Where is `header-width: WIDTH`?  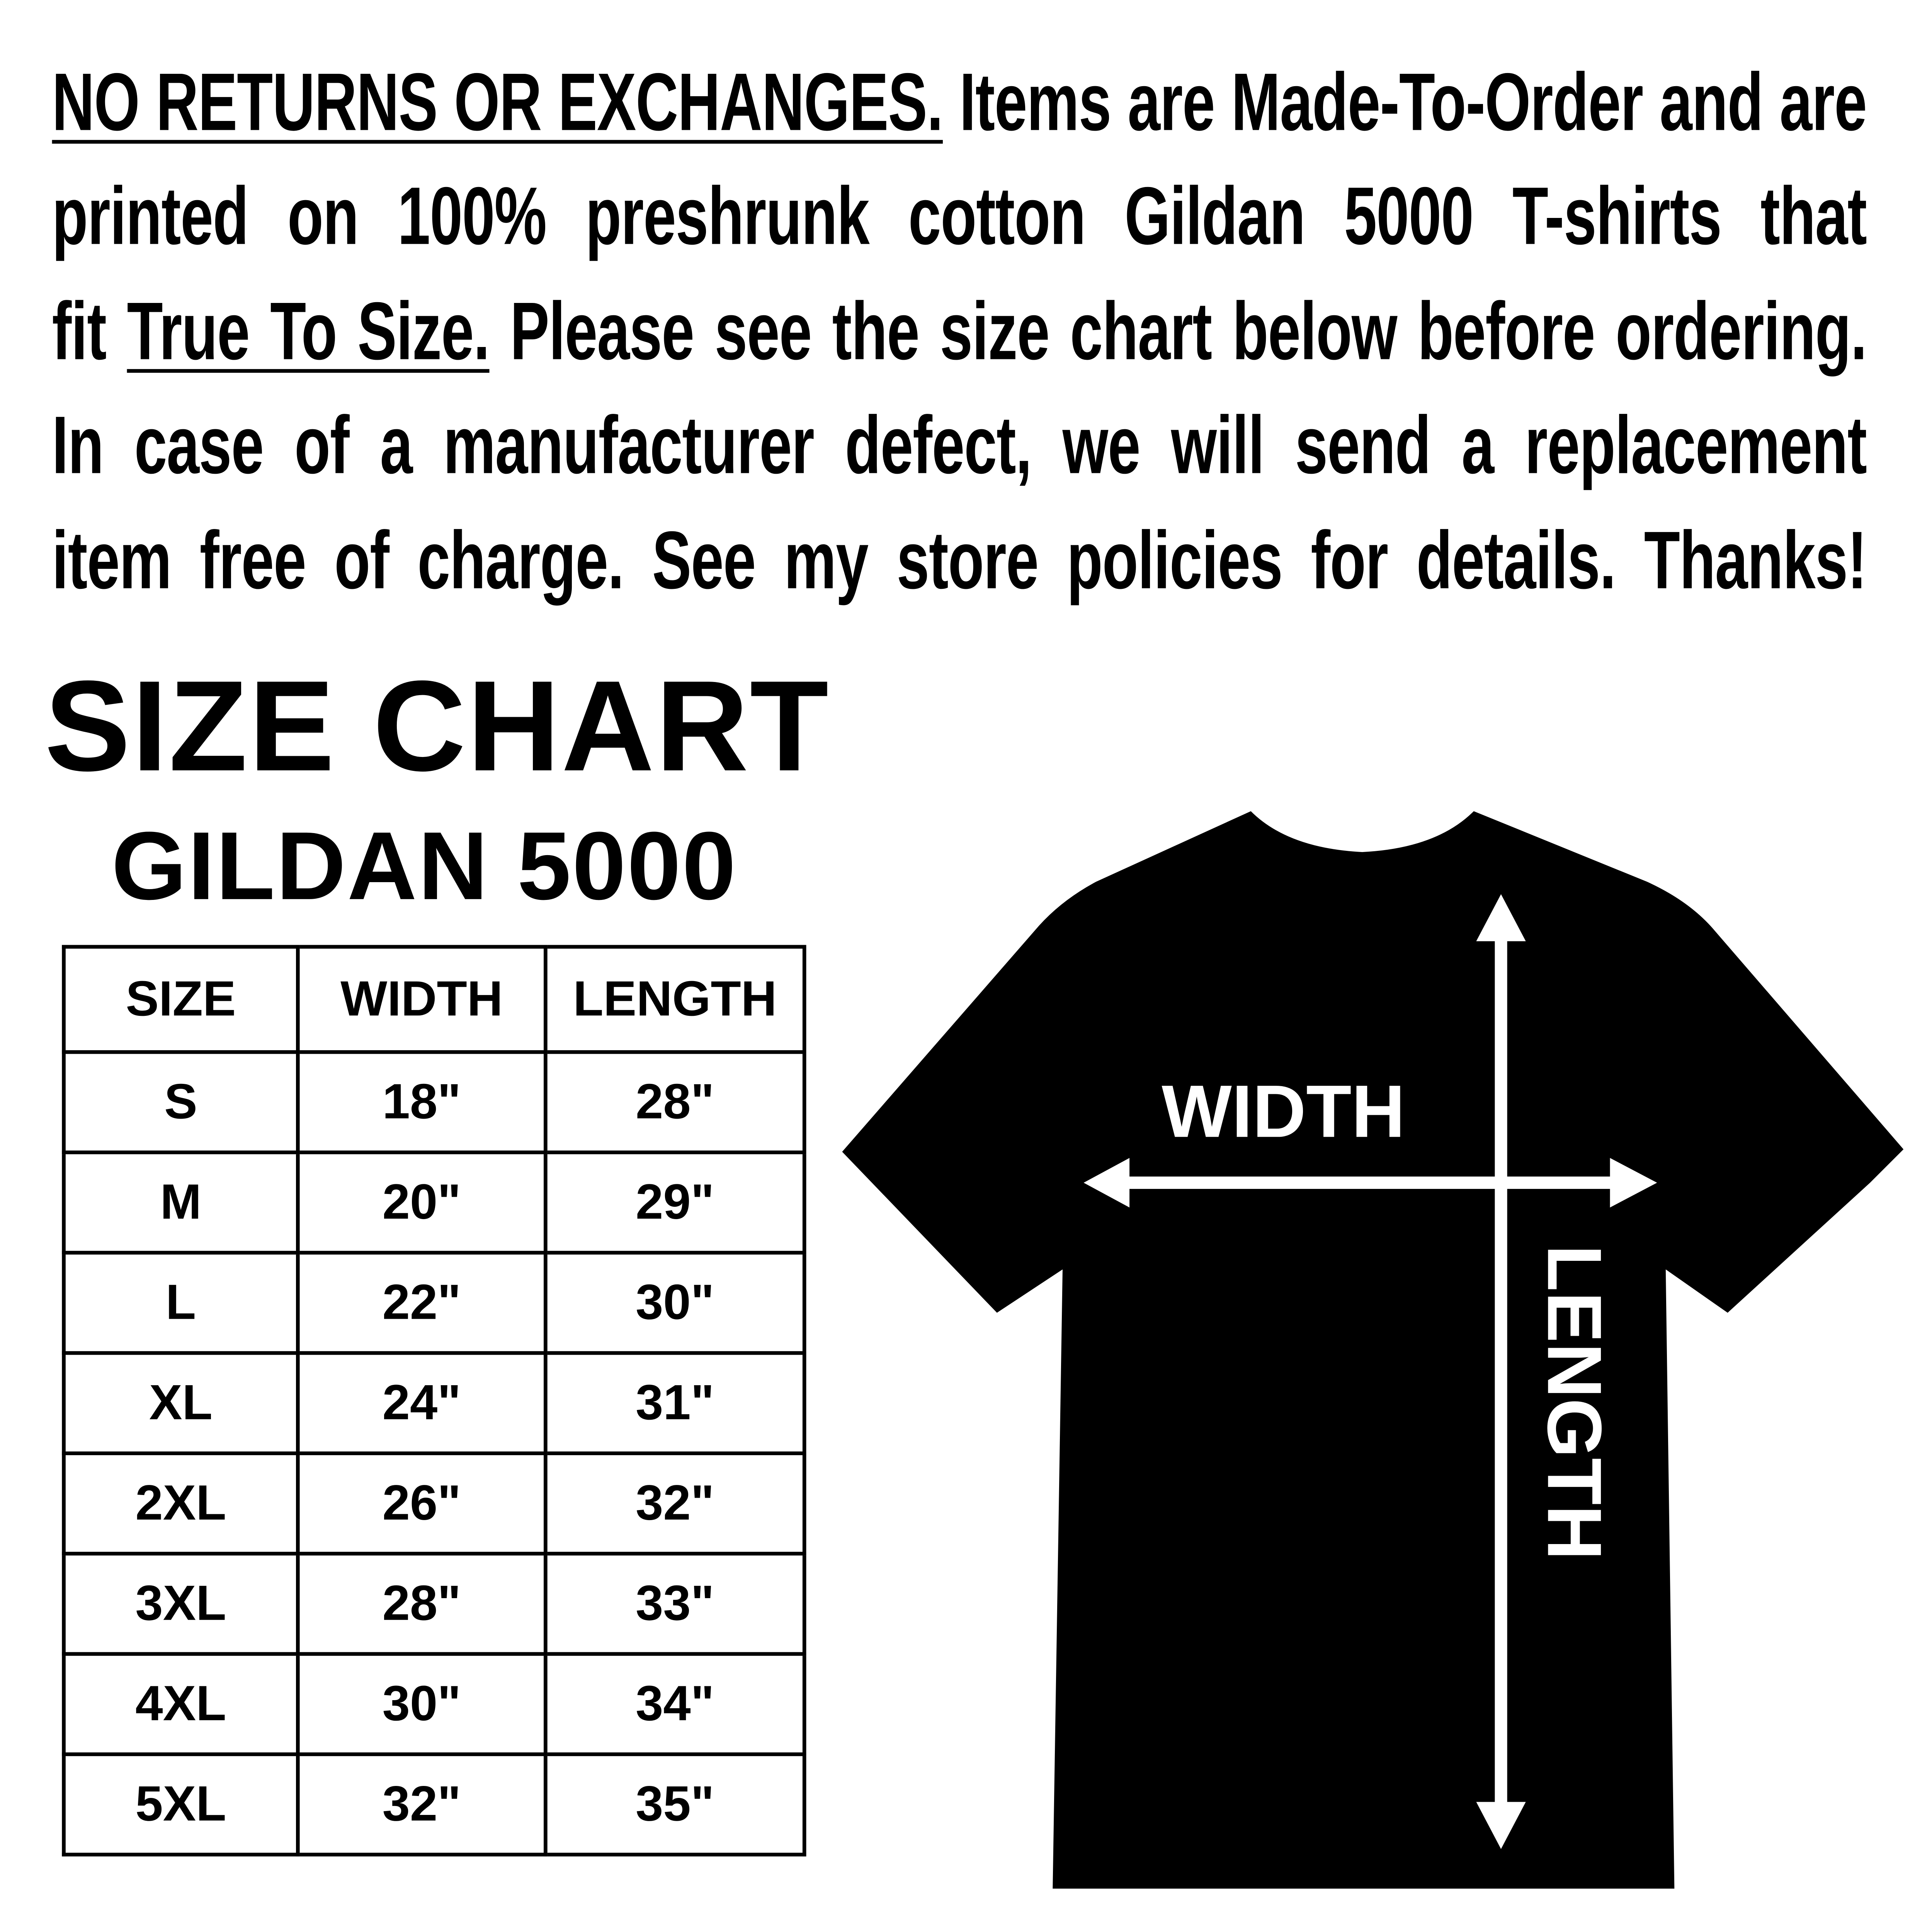
header-width: WIDTH is located at coordinates (422, 999).